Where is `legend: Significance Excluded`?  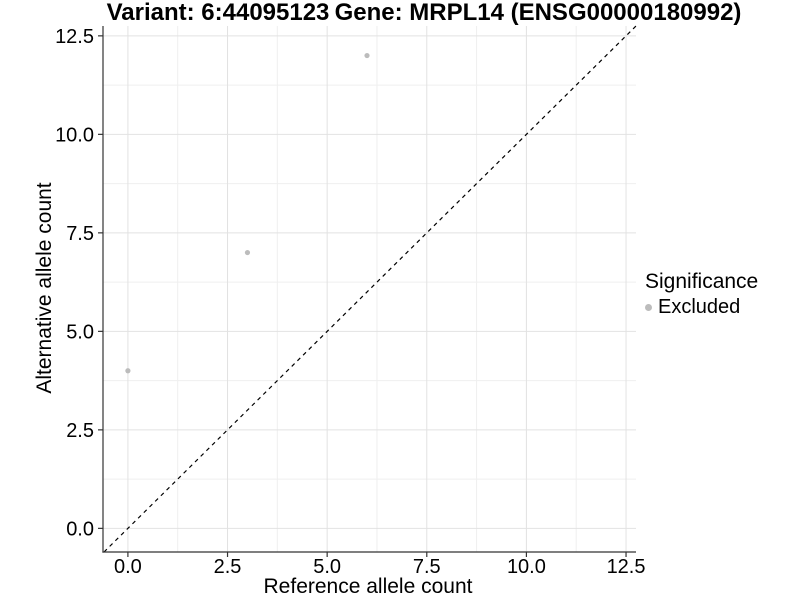
legend: Significance Excluded is located at coordinates (701, 294).